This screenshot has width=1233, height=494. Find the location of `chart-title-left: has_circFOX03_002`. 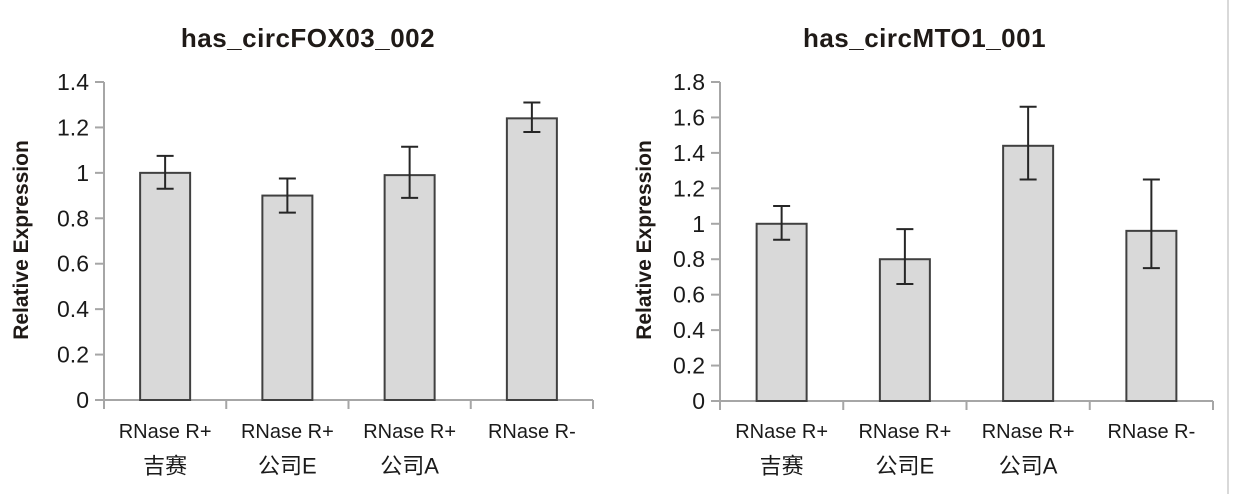

chart-title-left: has_circFOX03_002 is located at coordinates (308, 38).